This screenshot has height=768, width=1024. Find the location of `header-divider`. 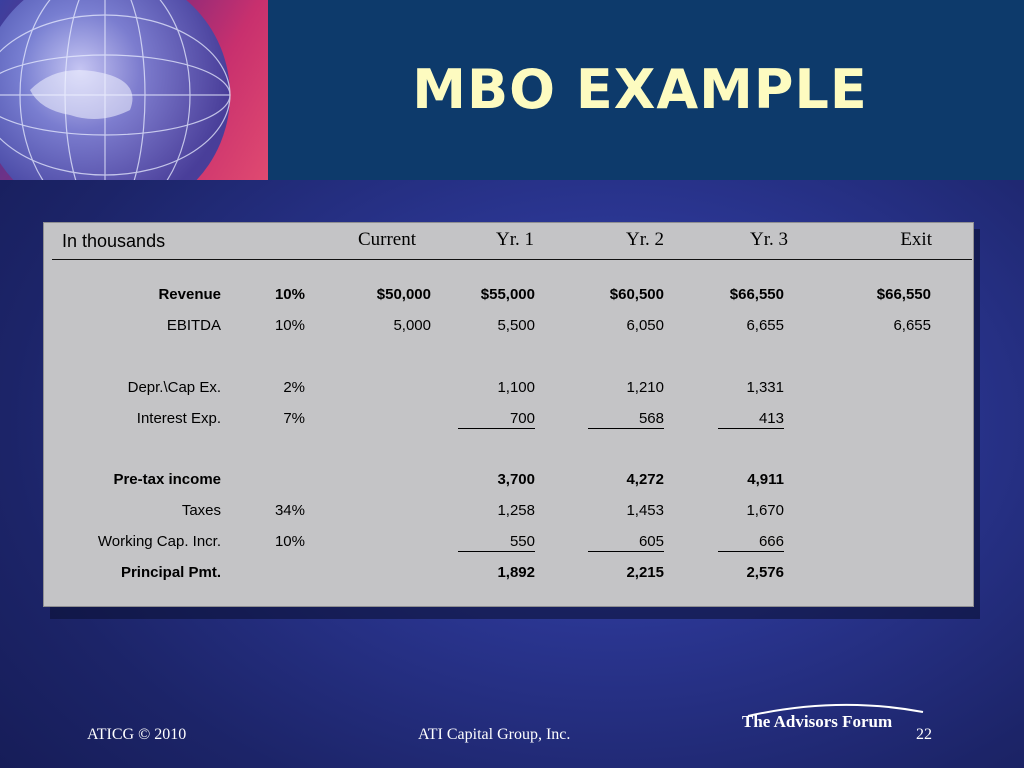

header-divider is located at coordinates (512, 259).